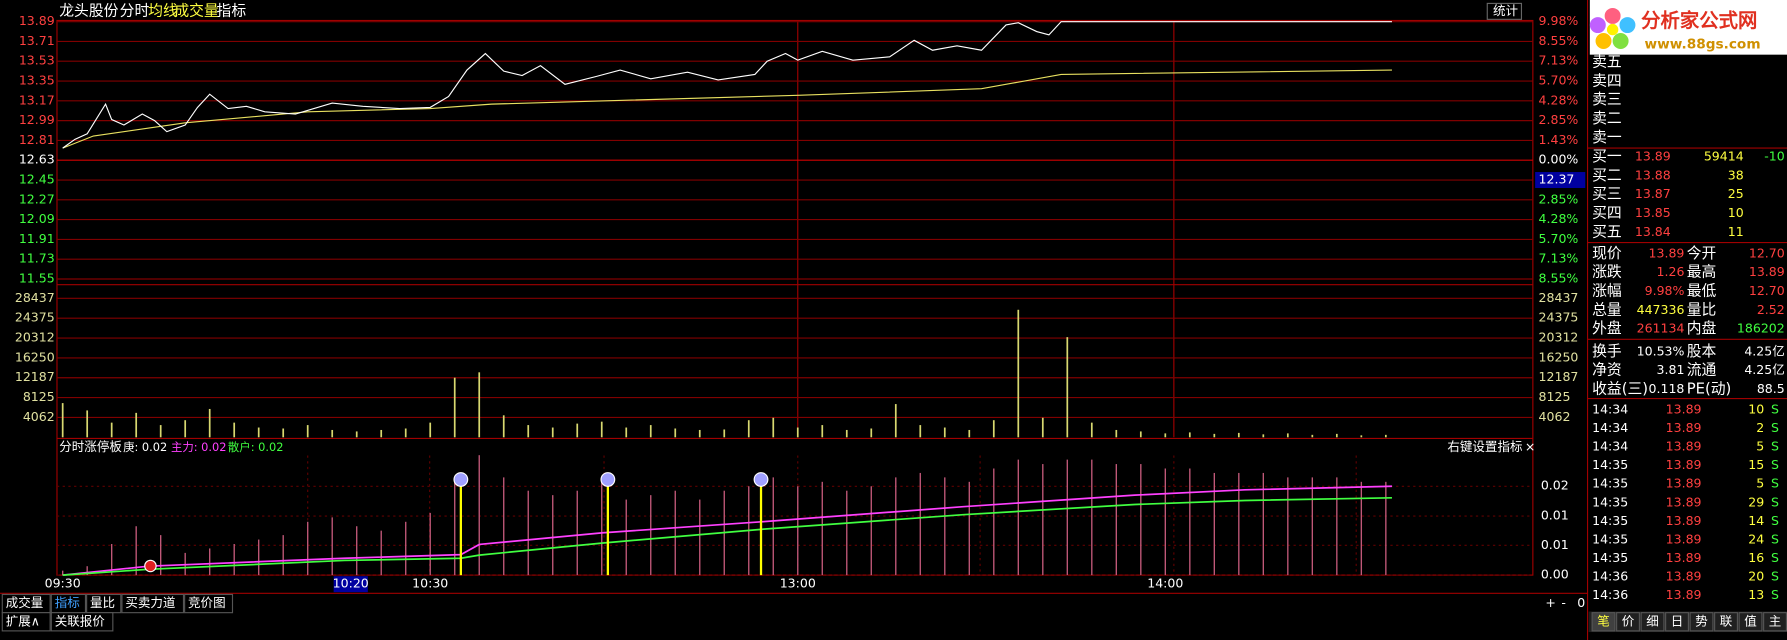 This screenshot has width=1787, height=640. What do you see at coordinates (1736, 231) in the screenshot?
I see `buy-volume: 11` at bounding box center [1736, 231].